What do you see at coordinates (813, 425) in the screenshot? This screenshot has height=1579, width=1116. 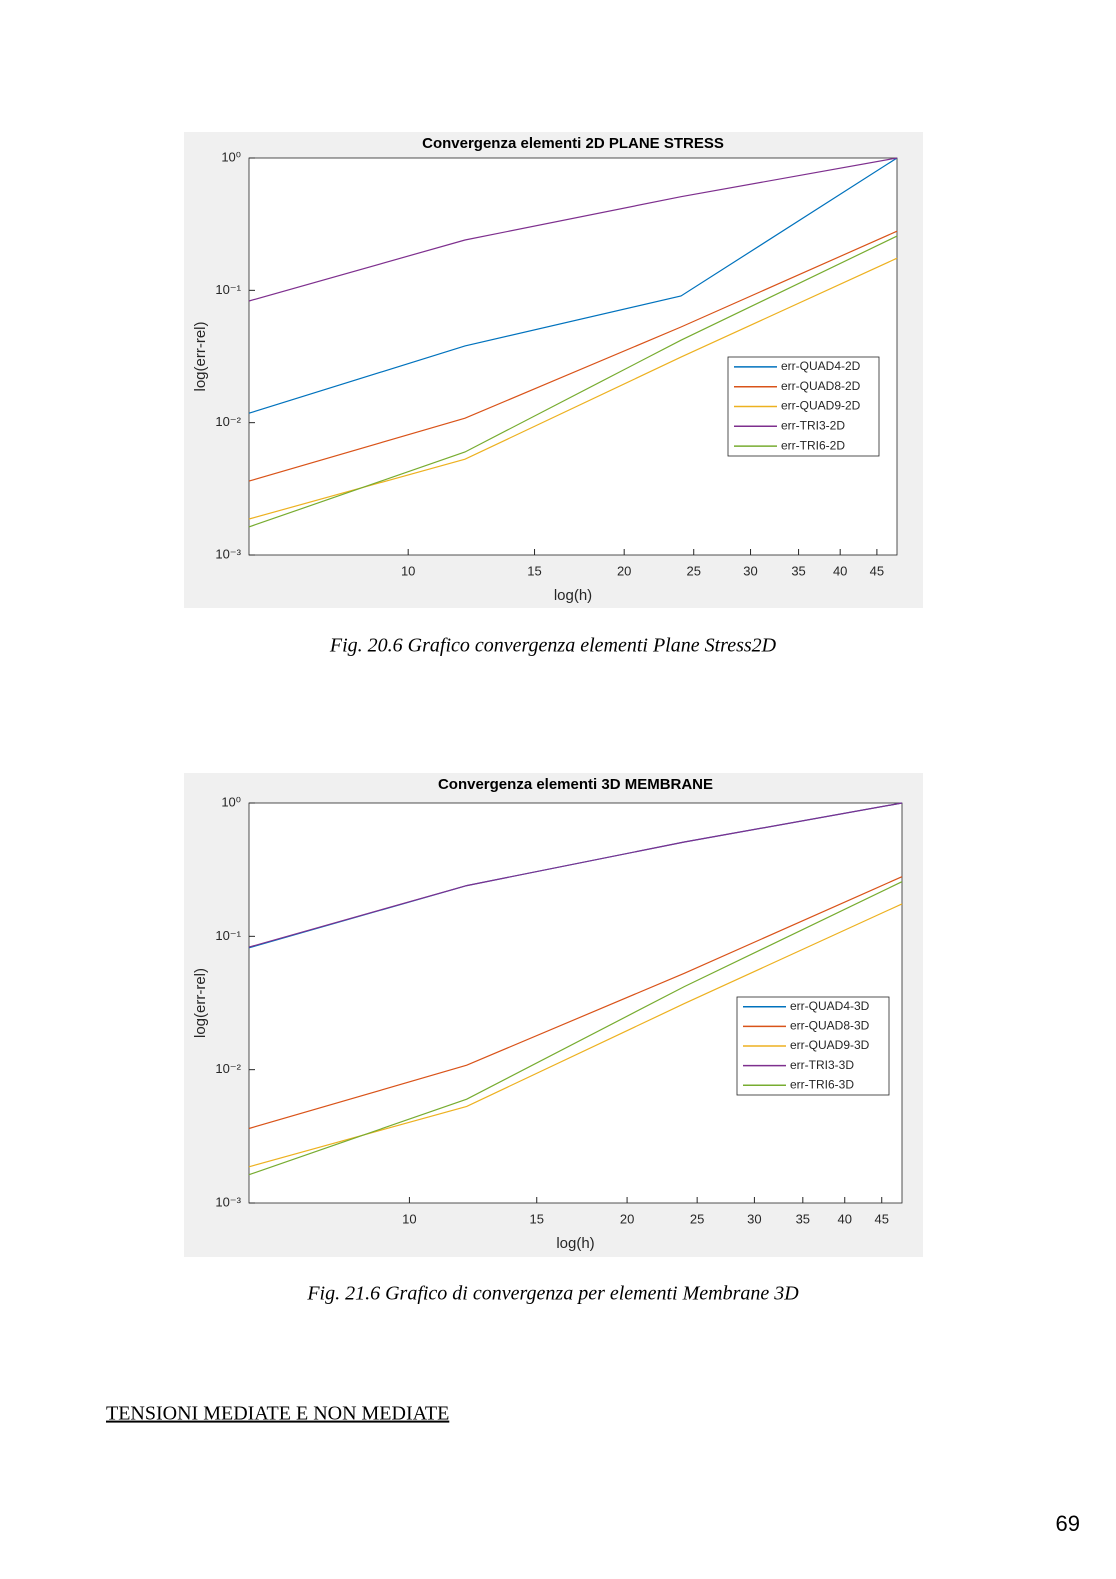 I see `legend-label: err-TRI3-2D` at bounding box center [813, 425].